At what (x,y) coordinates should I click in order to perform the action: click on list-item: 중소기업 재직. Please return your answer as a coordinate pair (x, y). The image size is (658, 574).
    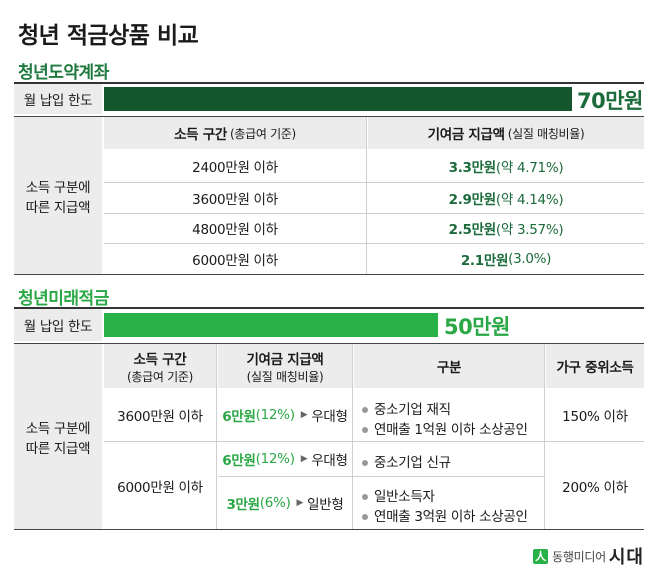
    Looking at the image, I should click on (406, 408).